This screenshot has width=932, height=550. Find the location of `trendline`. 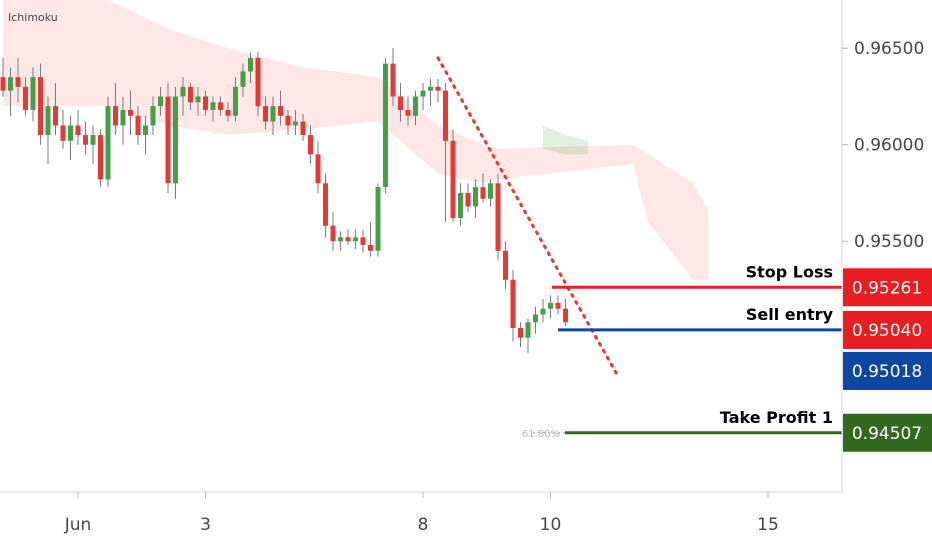

trendline is located at coordinates (528, 217).